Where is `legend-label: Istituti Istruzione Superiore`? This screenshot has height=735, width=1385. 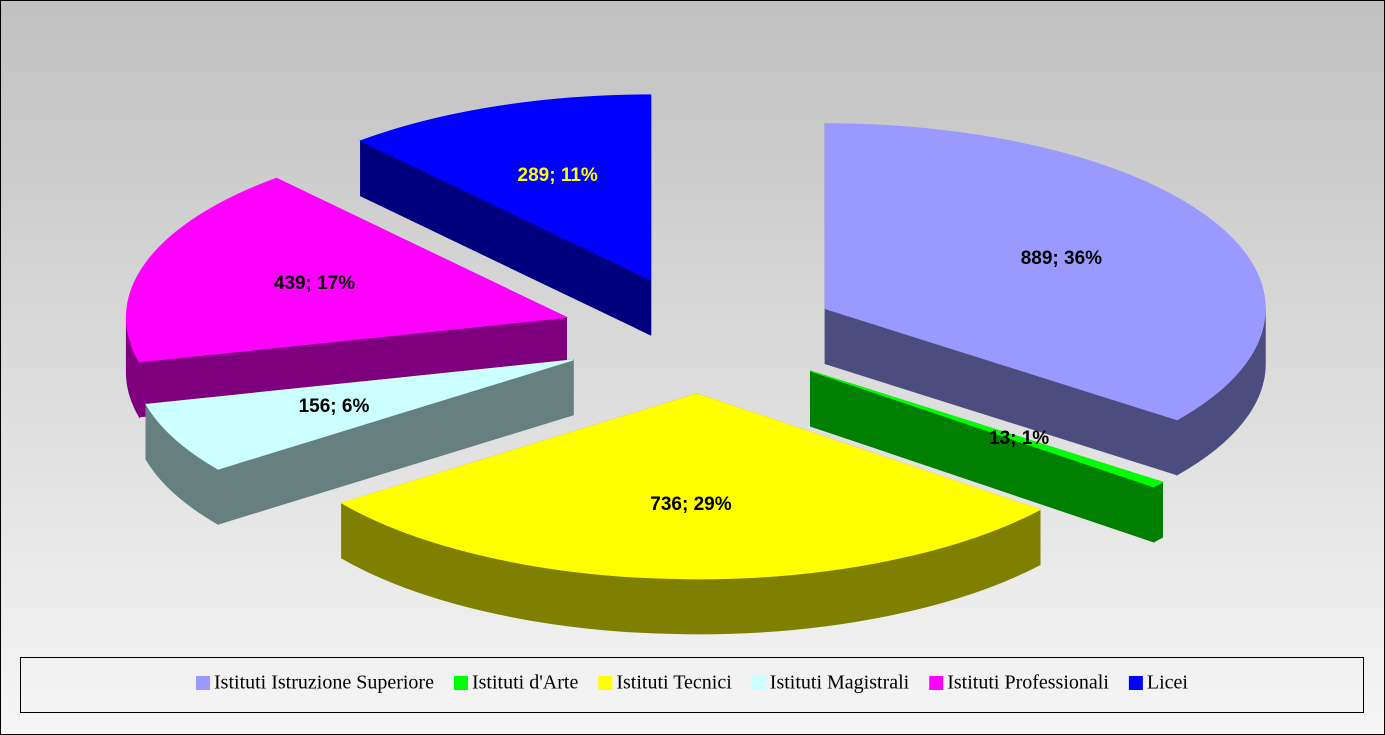 legend-label: Istituti Istruzione Superiore is located at coordinates (324, 683).